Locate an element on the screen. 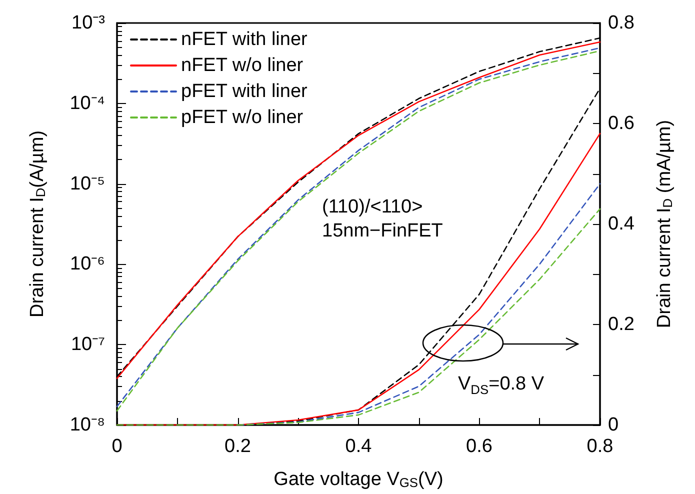 The image size is (695, 494). legend-label: pFET w/o liner is located at coordinates (242, 117).